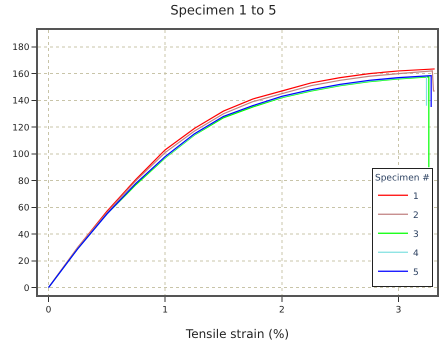 This screenshot has width=447, height=347. I want to click on legend-label: 5, so click(416, 273).